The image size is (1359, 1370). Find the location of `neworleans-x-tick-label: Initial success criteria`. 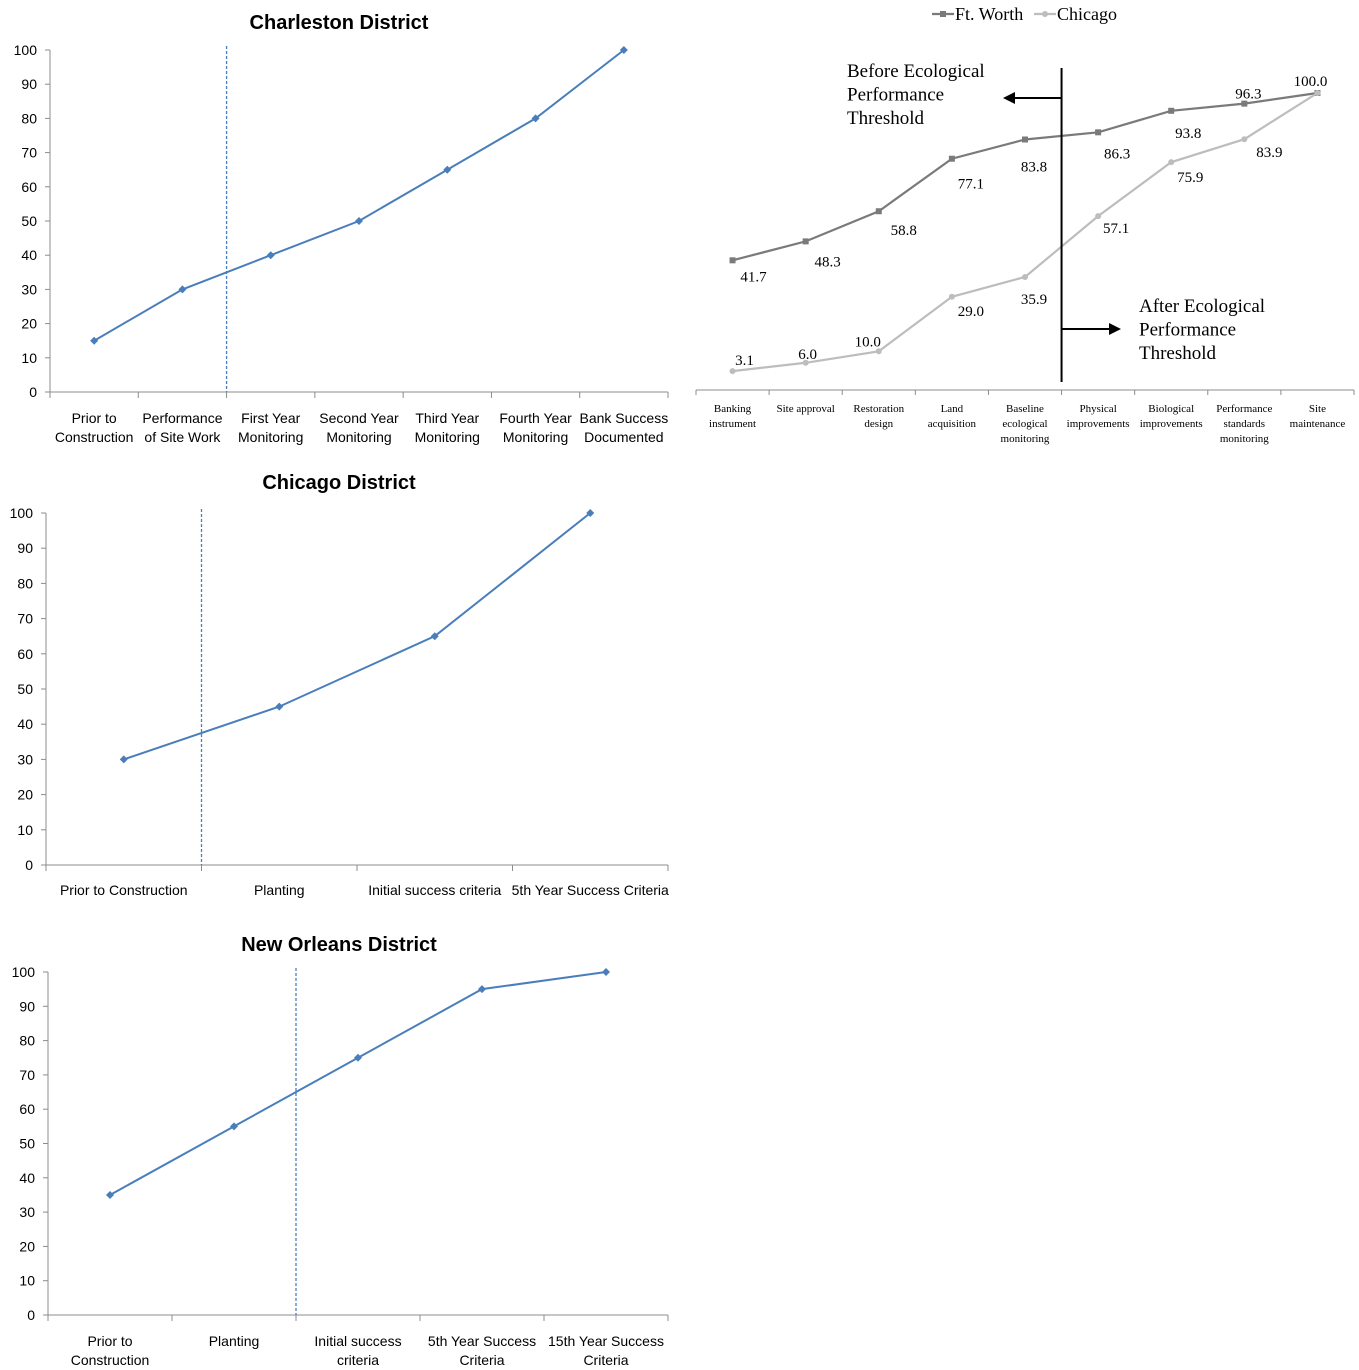

neworleans-x-tick-label: Initial success criteria is located at coordinates (357, 1350).